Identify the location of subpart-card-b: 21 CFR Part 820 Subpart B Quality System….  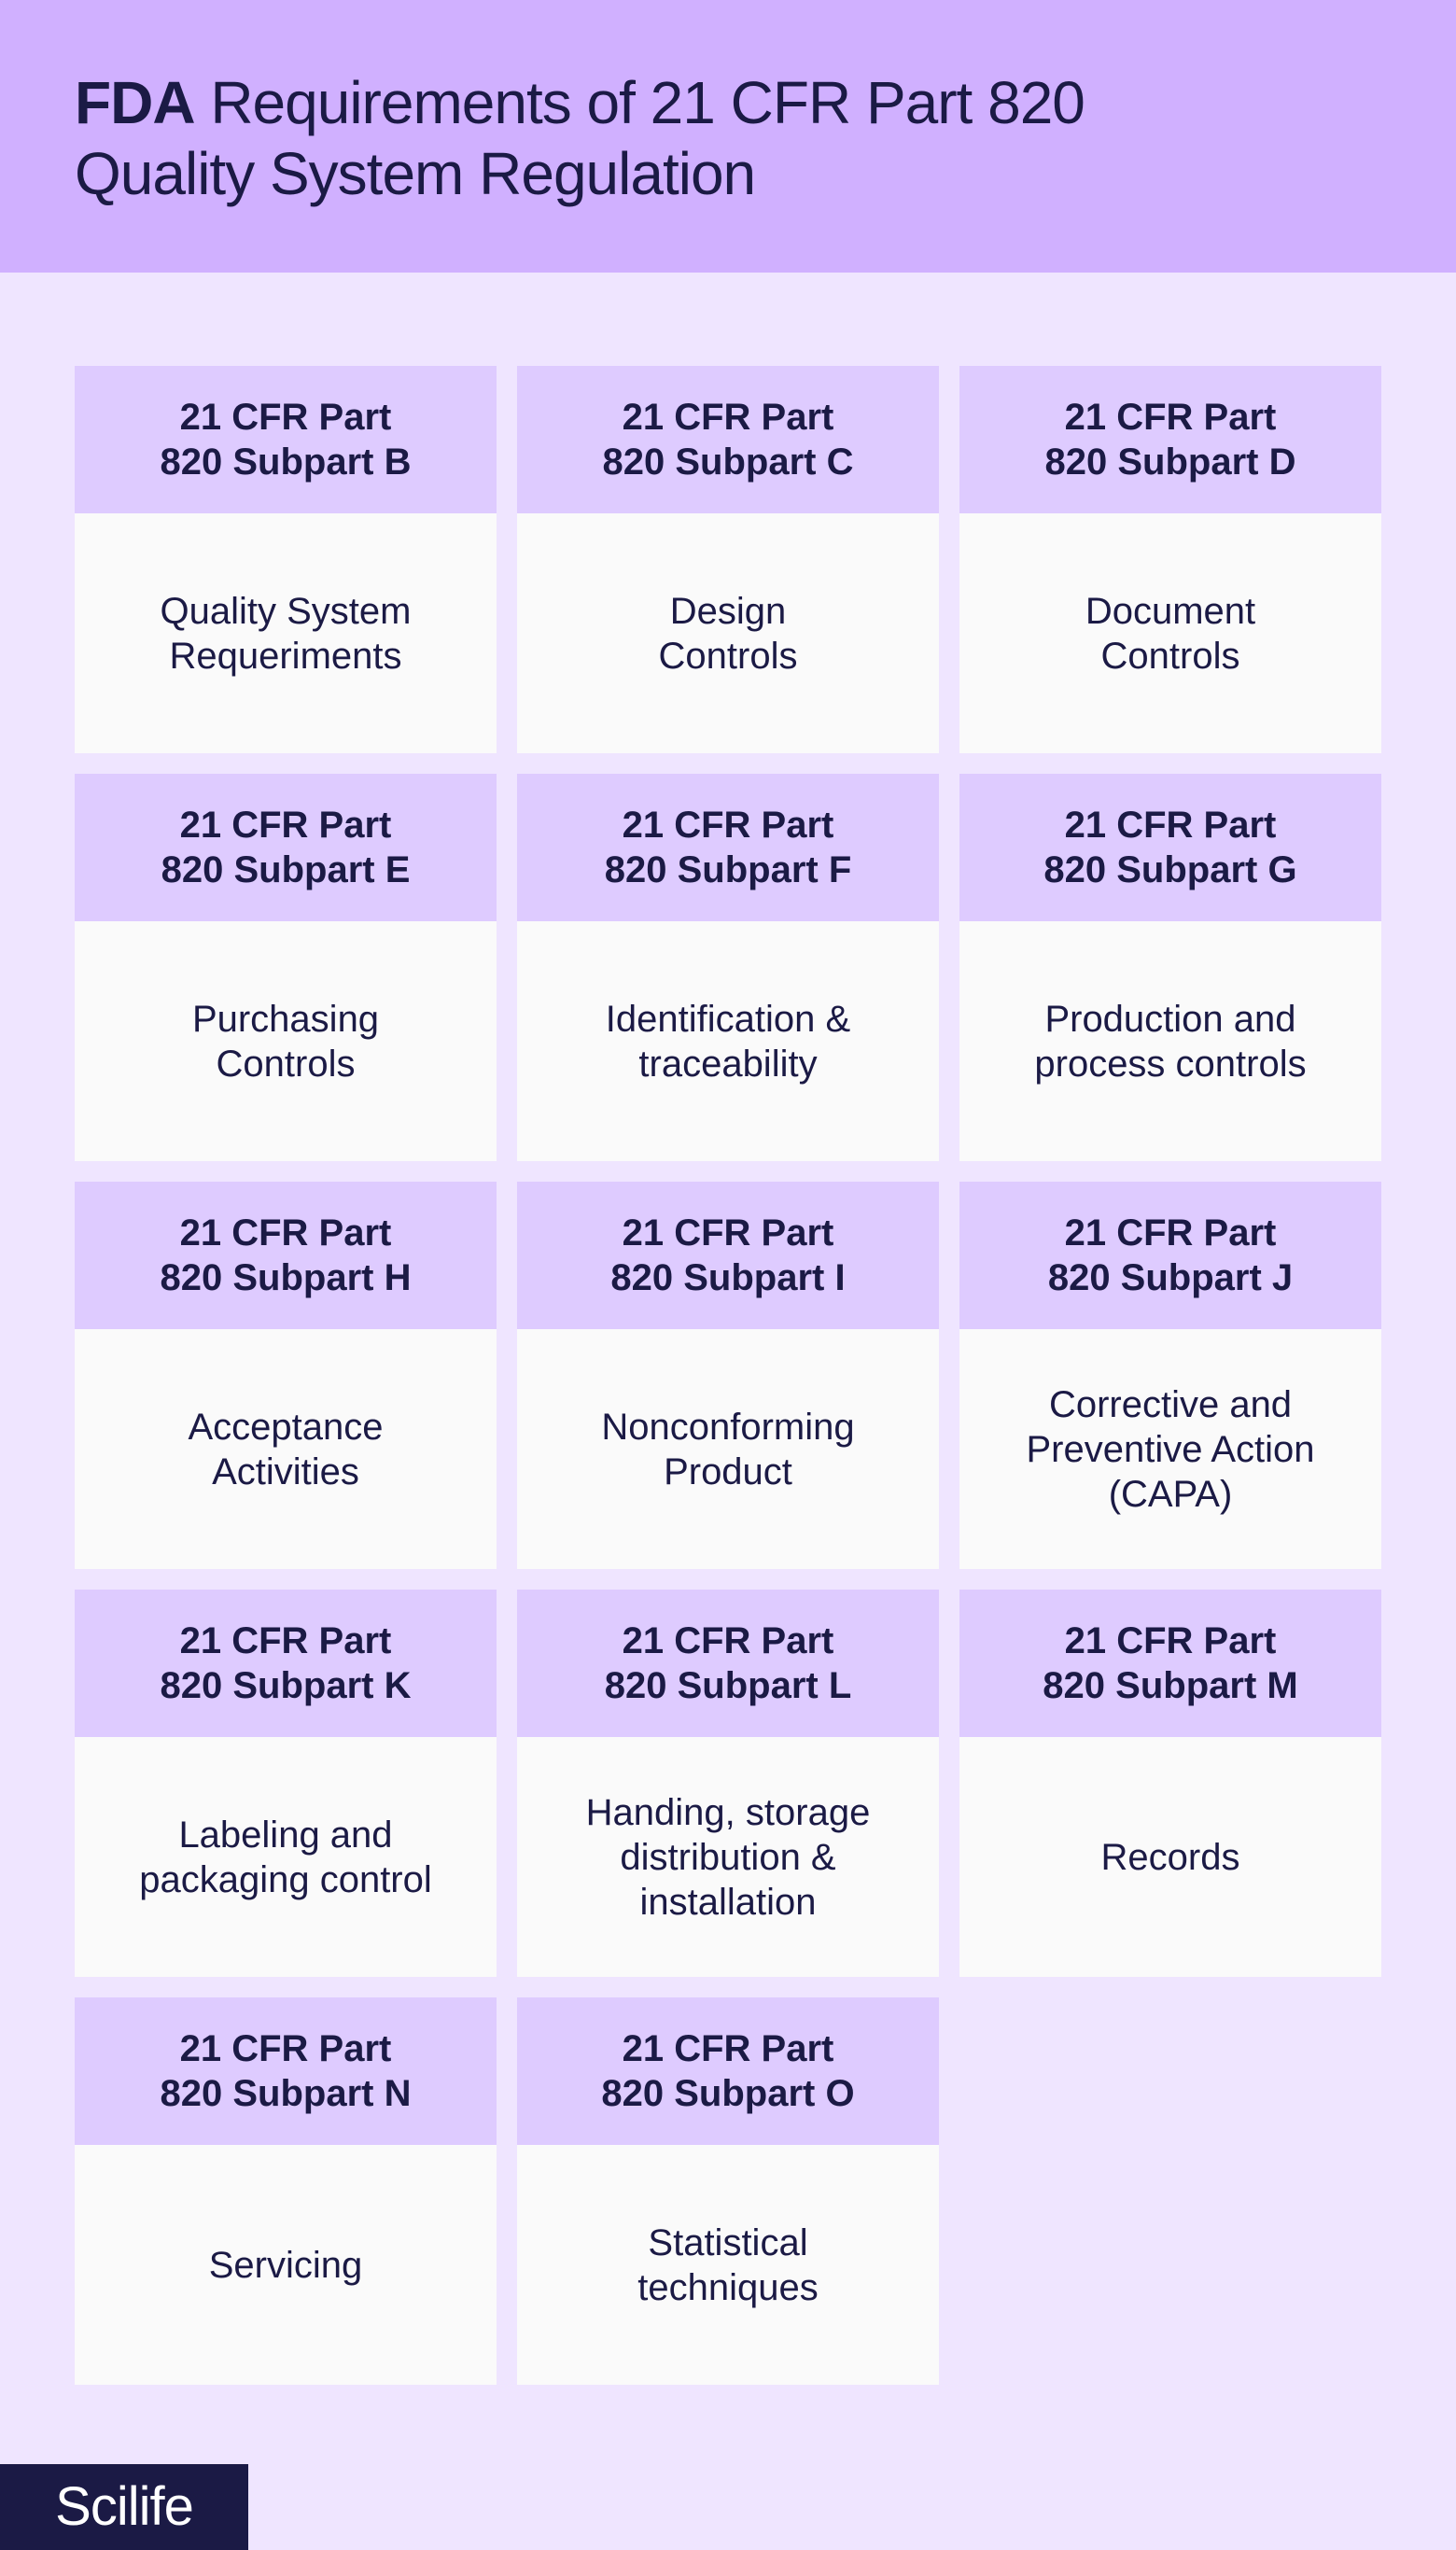
(286, 559).